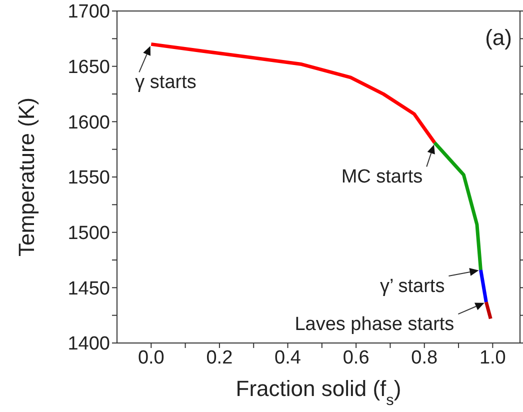 Image resolution: width=523 pixels, height=412 pixels. What do you see at coordinates (89, 12) in the screenshot?
I see `y-tick-label: 1700` at bounding box center [89, 12].